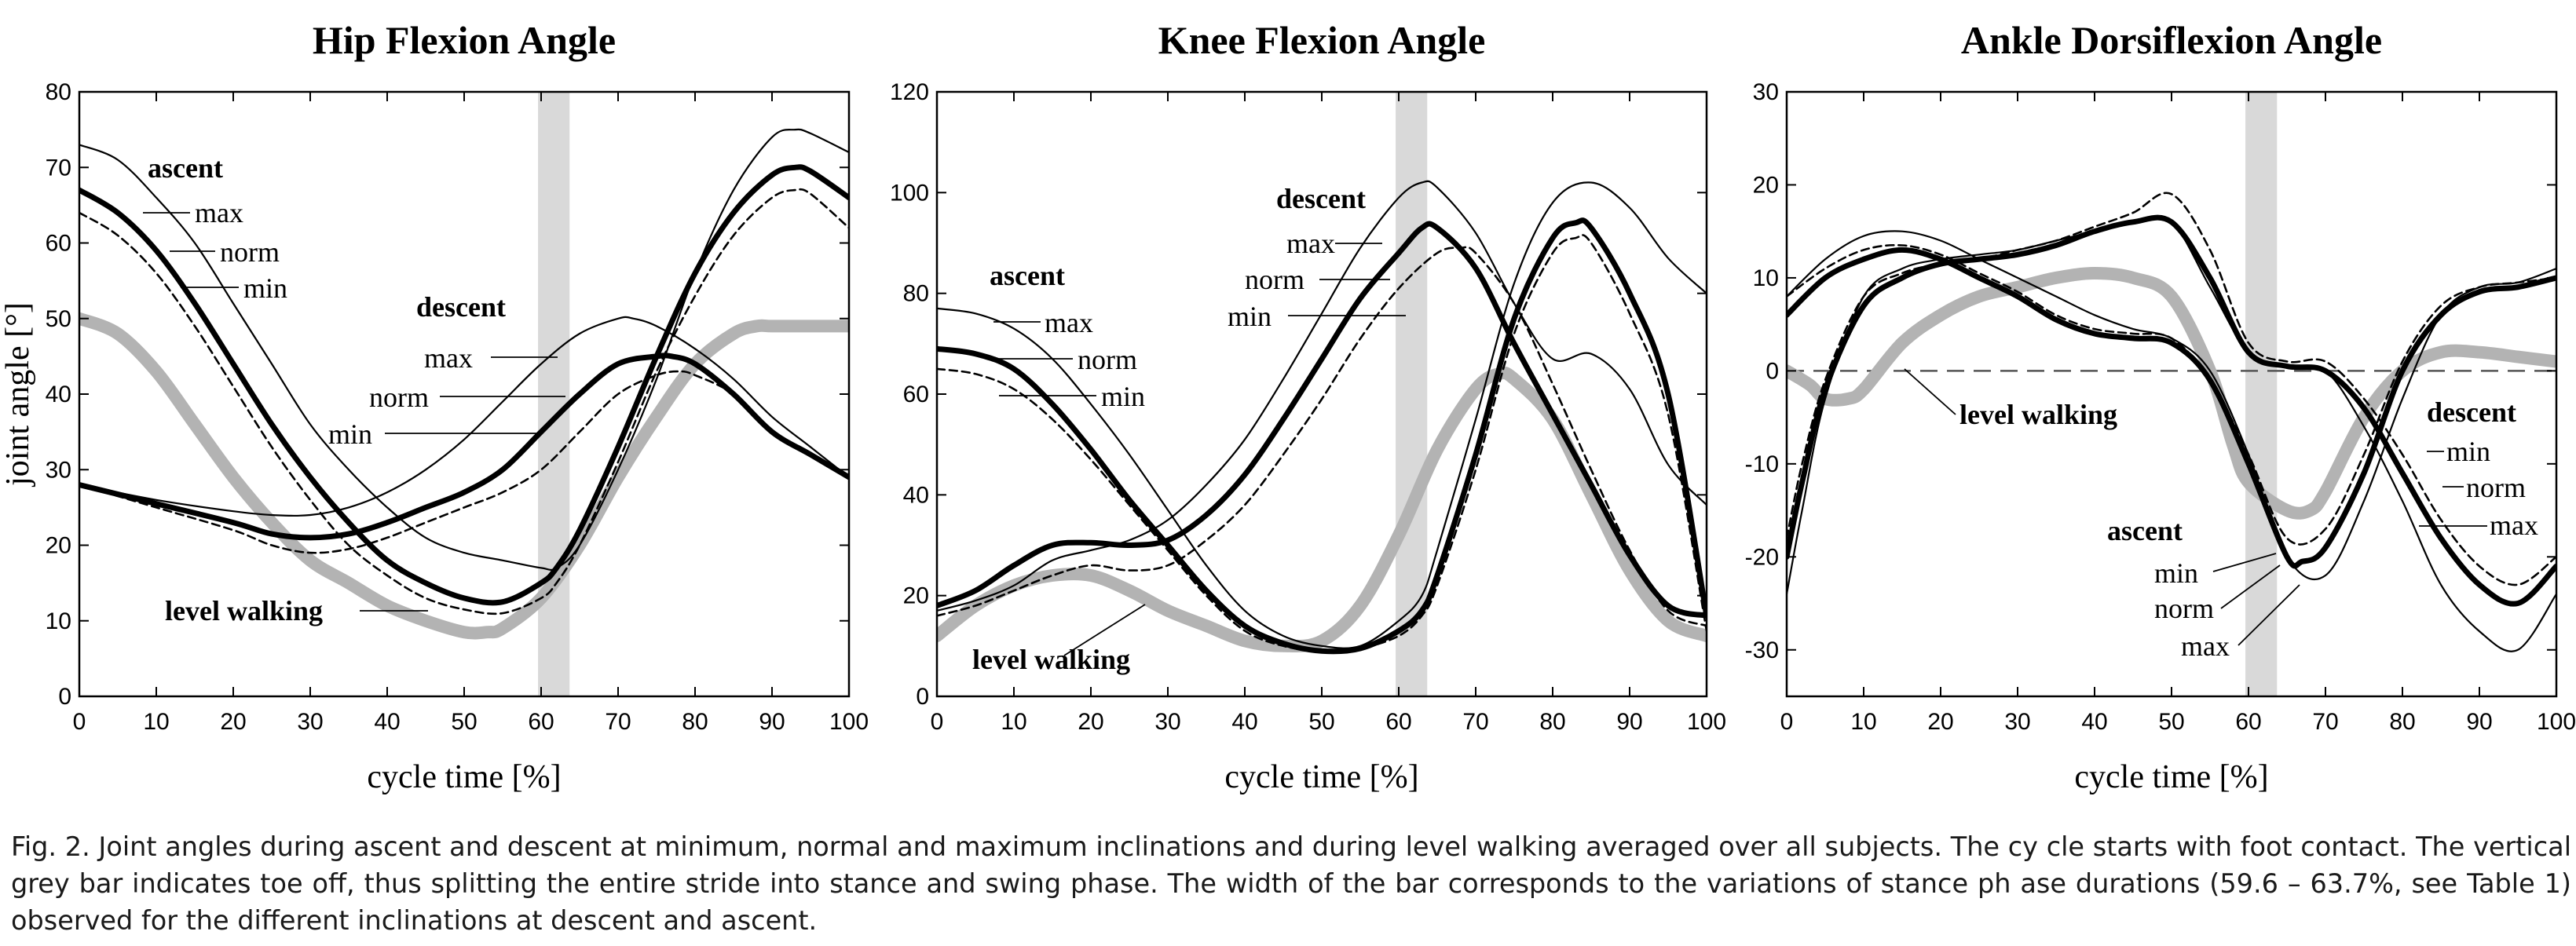  What do you see at coordinates (465, 40) in the screenshot?
I see `chart-title: Hip Flexion Angle` at bounding box center [465, 40].